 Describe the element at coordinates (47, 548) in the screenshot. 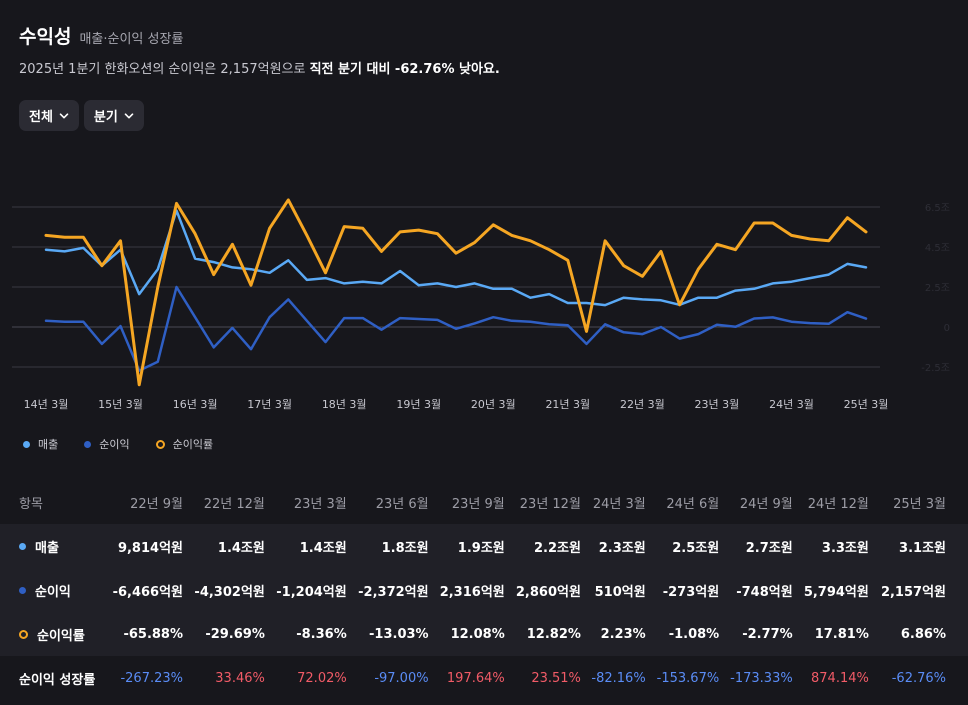

I see `row-label: 매출` at that location.